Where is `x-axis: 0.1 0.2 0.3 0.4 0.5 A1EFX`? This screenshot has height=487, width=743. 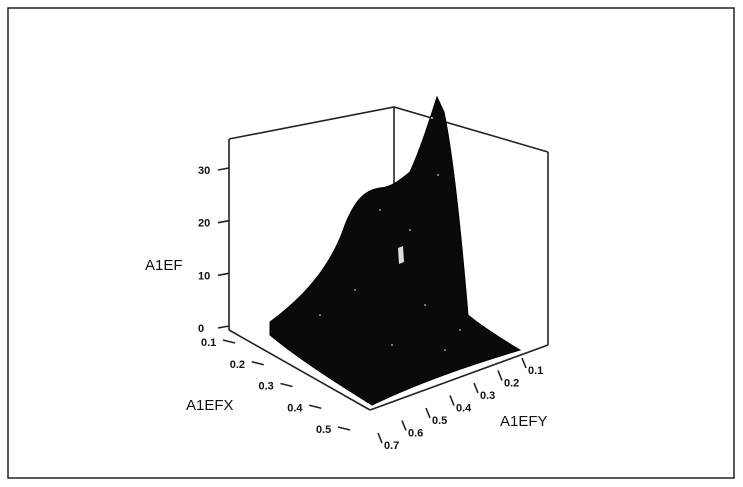 x-axis: 0.1 0.2 0.3 0.4 0.5 A1EFX is located at coordinates (268, 386).